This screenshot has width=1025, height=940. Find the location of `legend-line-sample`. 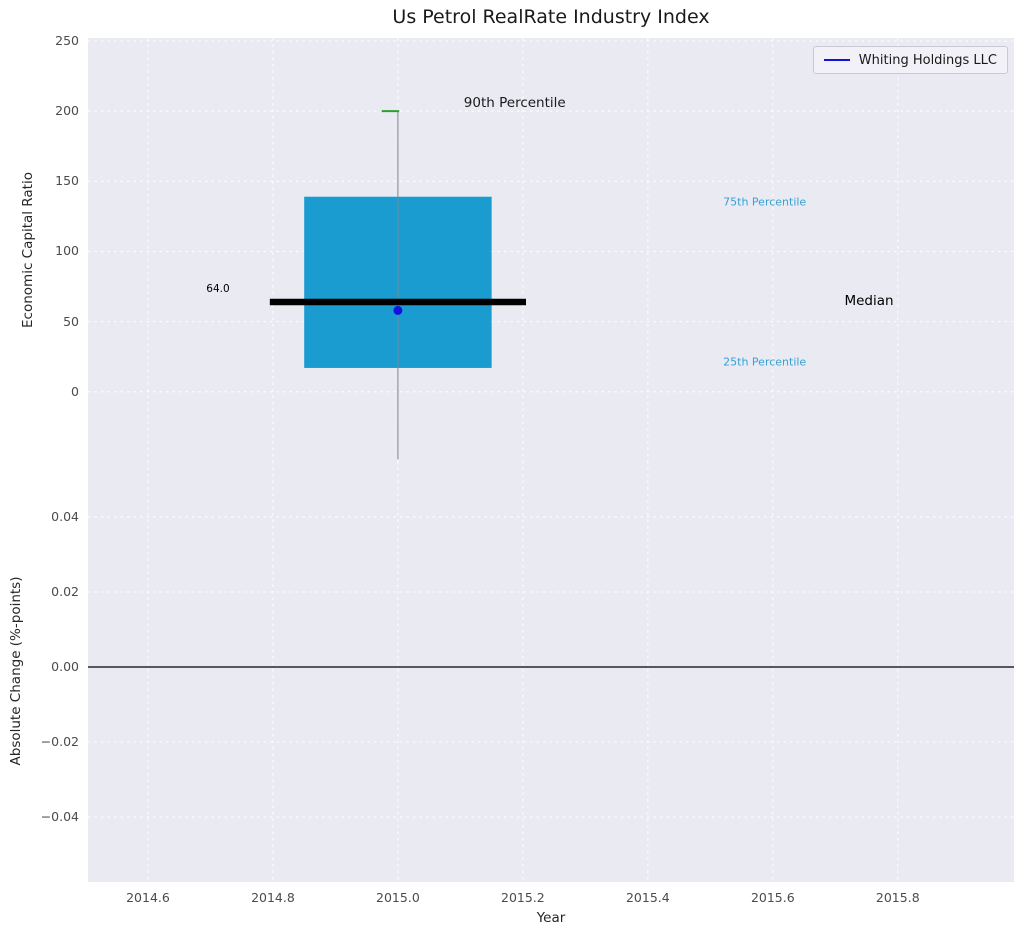

legend-line-sample is located at coordinates (836, 60).